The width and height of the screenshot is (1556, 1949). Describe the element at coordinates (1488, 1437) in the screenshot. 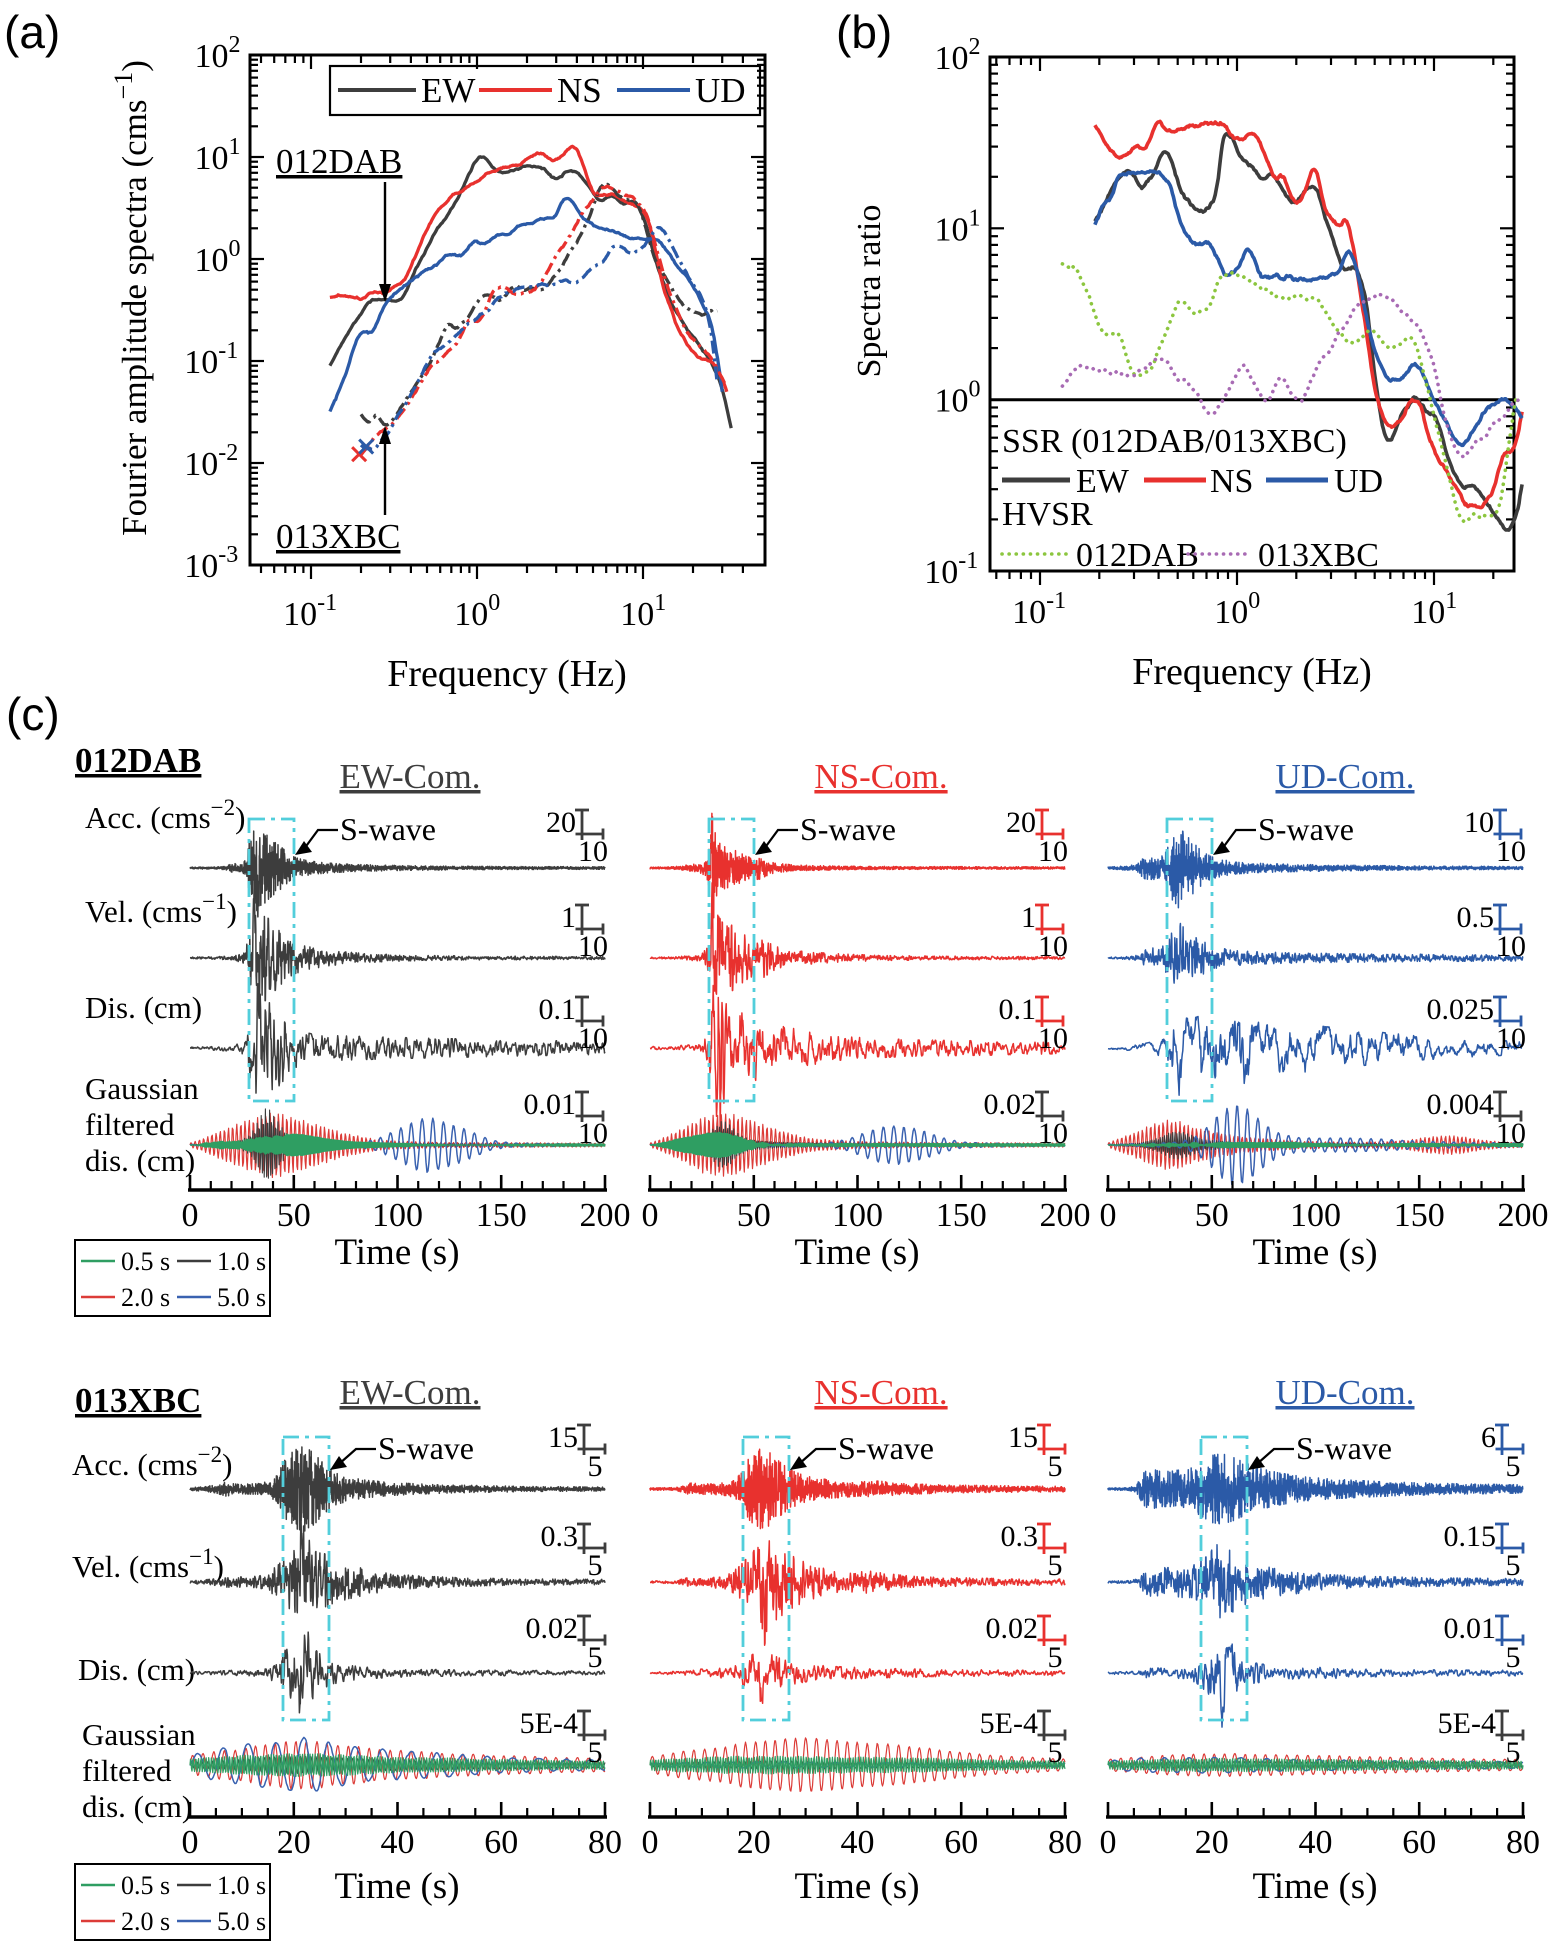

I see `svg-text: 6` at that location.